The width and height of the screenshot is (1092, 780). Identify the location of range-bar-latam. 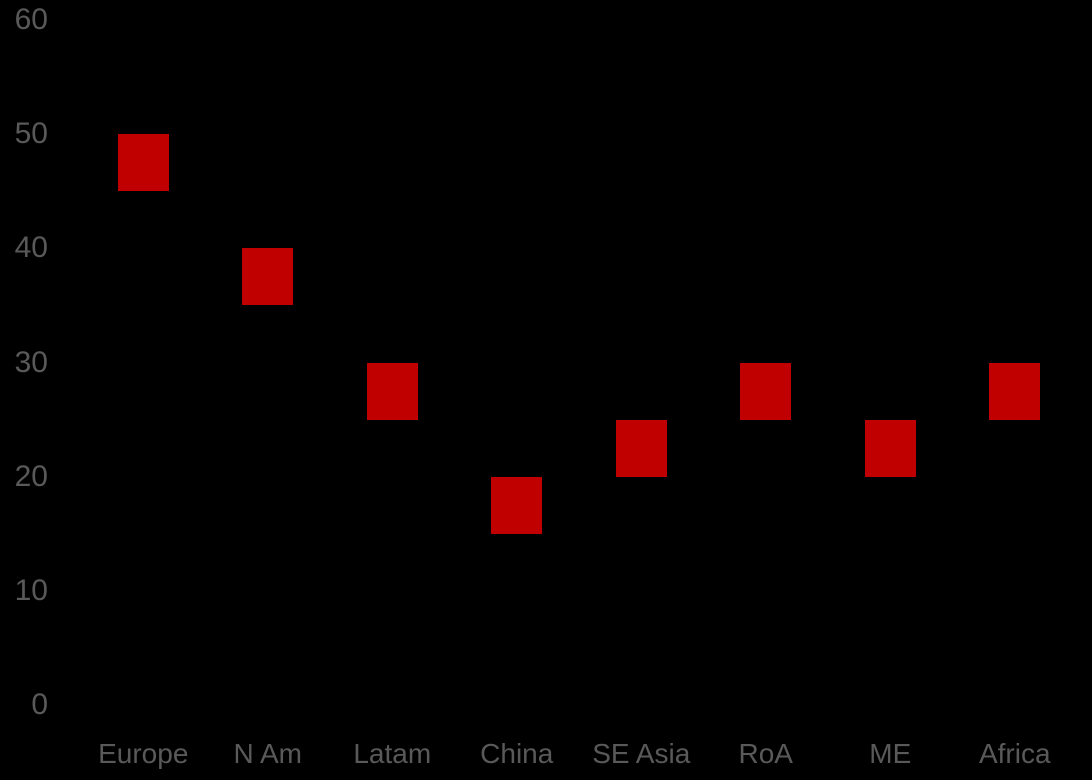
(392, 391).